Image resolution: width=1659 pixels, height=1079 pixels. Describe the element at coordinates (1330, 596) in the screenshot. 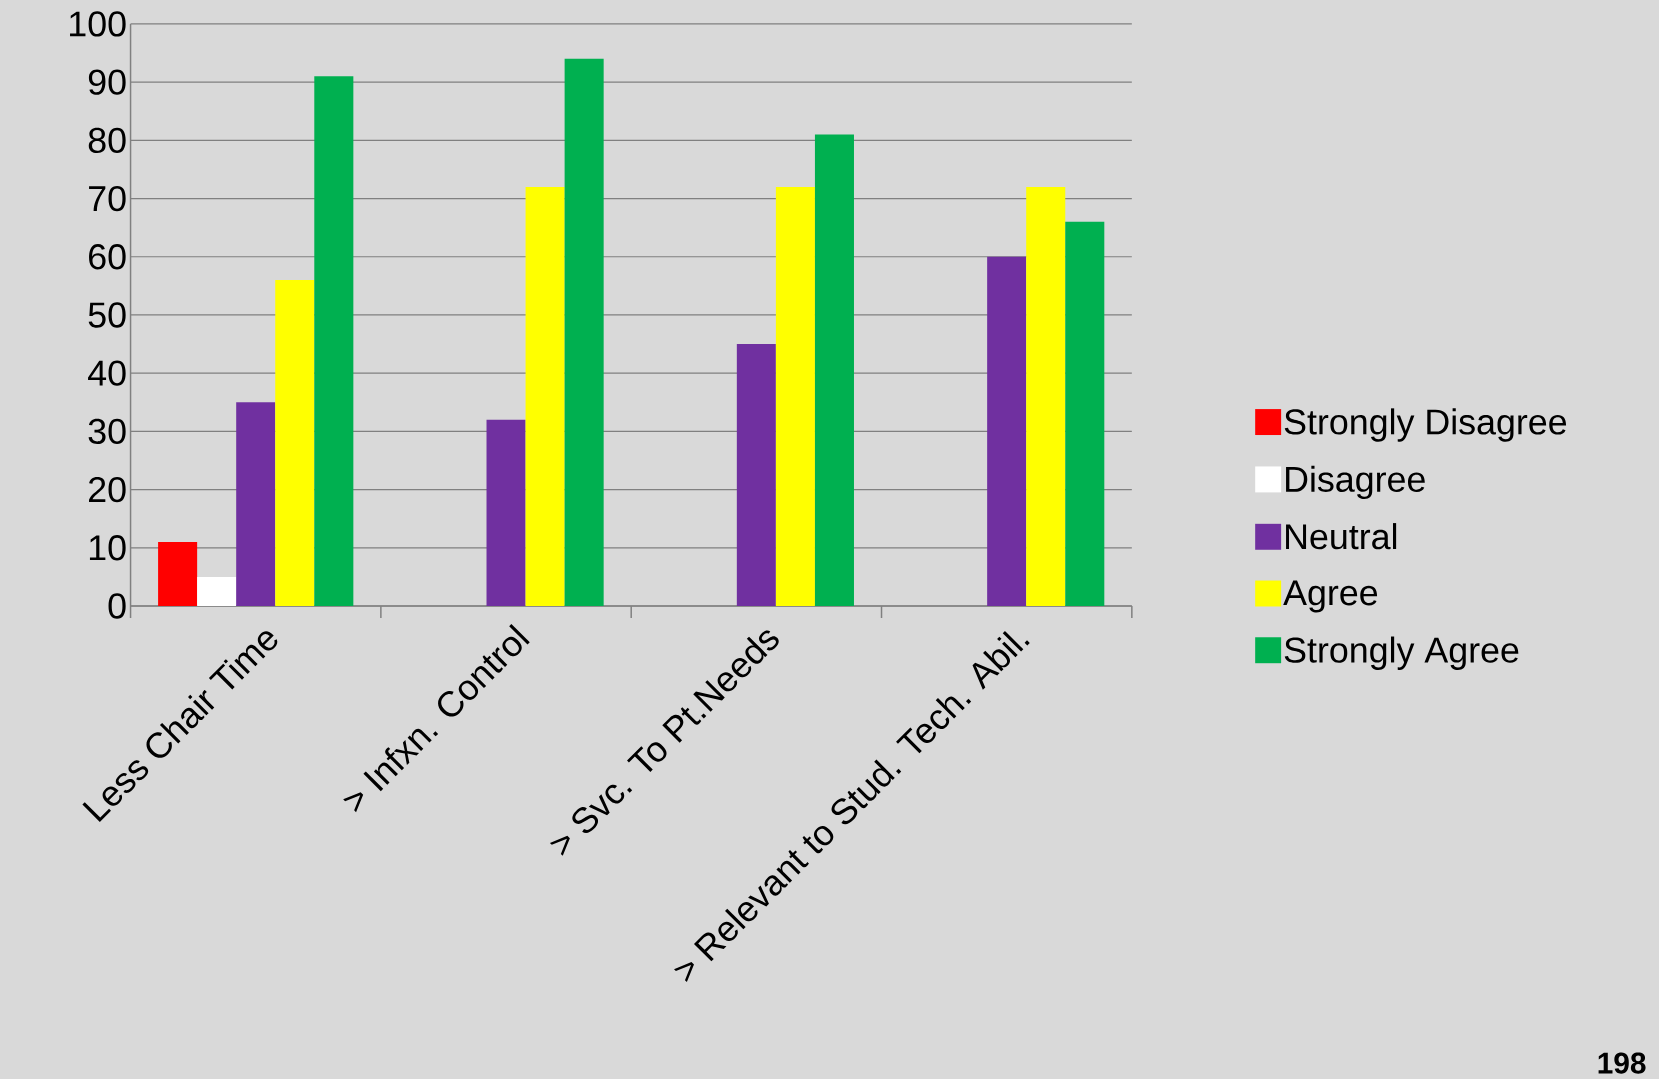

I see `legend-label: Agree` at that location.